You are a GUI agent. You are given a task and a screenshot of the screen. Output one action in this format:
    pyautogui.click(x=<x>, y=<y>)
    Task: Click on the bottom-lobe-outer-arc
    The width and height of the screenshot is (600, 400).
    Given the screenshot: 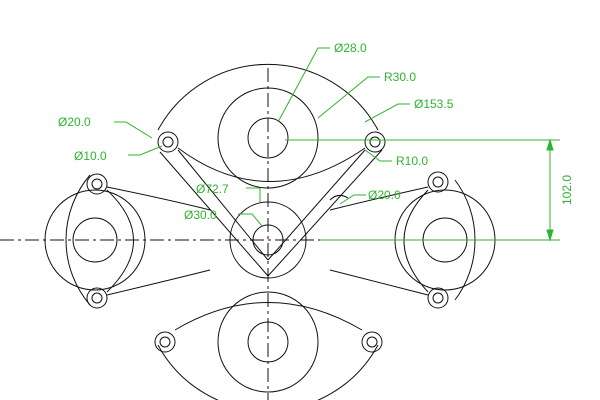 What is the action you would take?
    pyautogui.click(x=268, y=372)
    